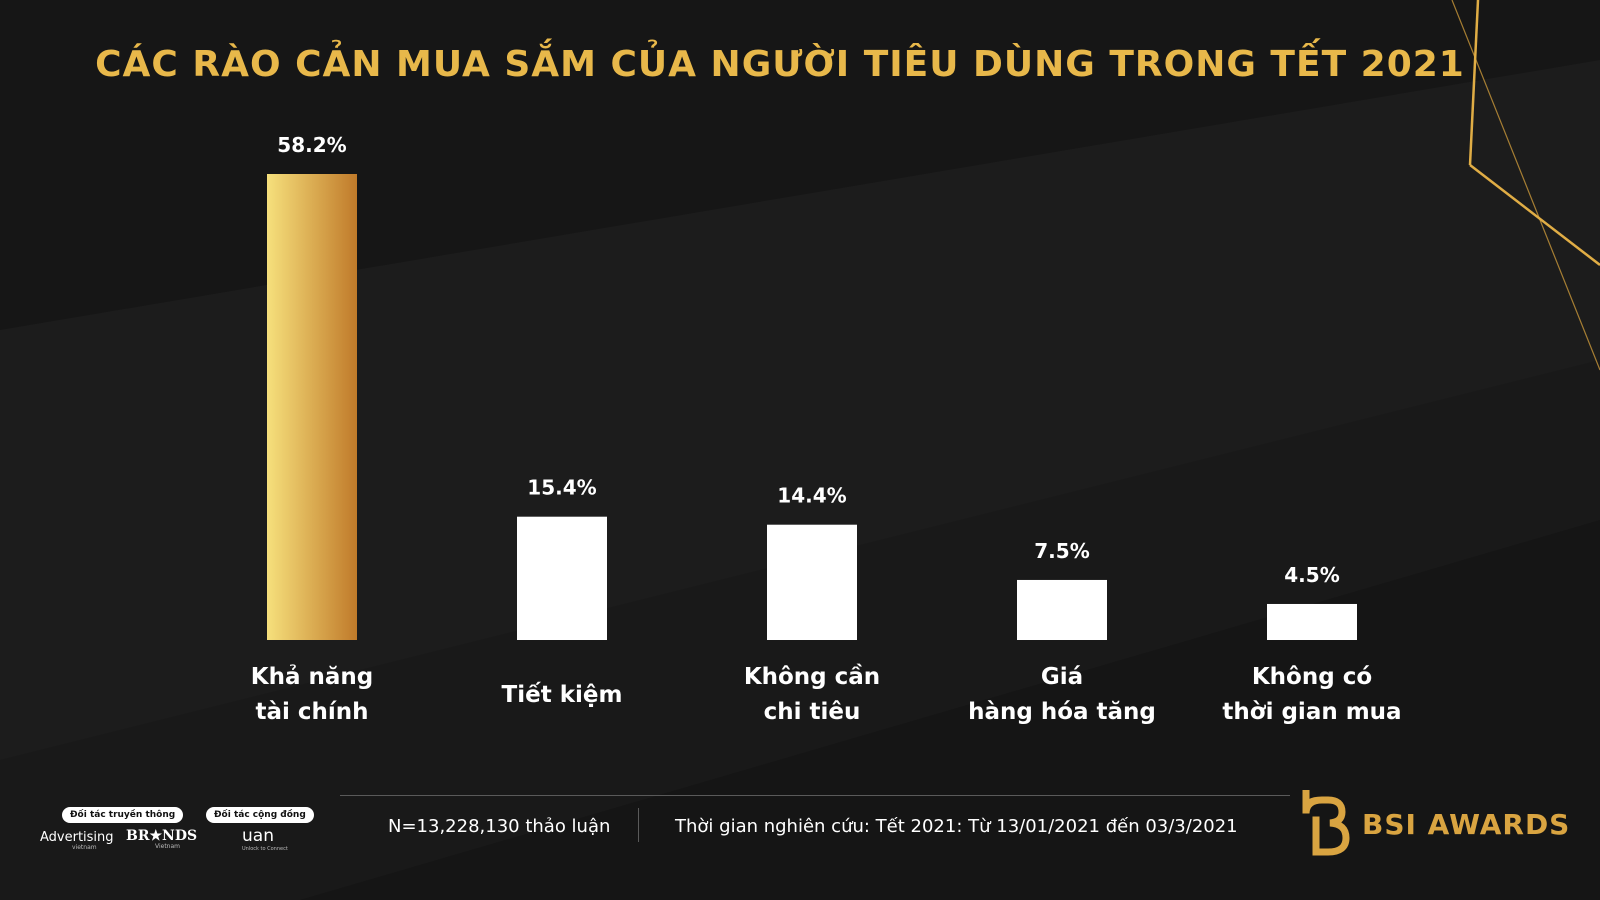  What do you see at coordinates (812, 676) in the screenshot?
I see `category-label: Không cần` at bounding box center [812, 676].